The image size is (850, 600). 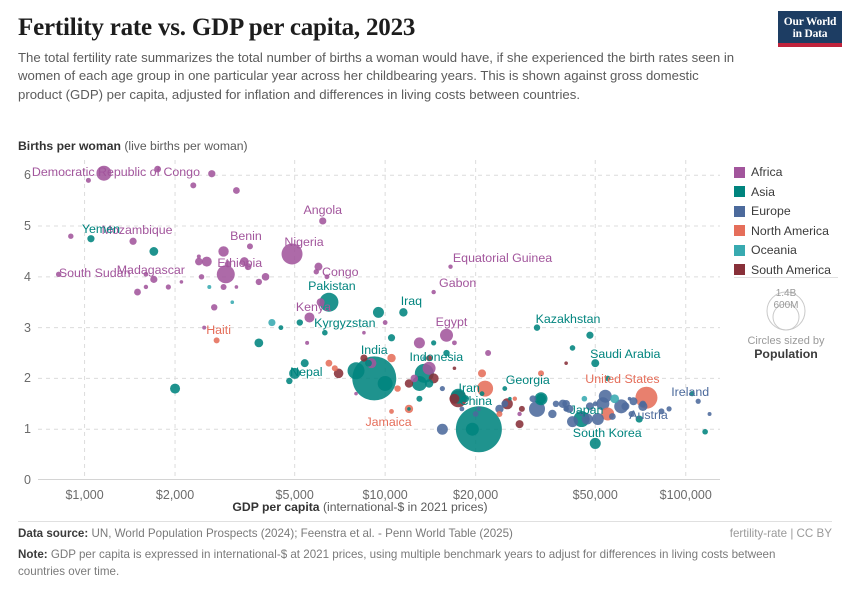 What do you see at coordinates (790, 231) in the screenshot?
I see `legend-item-north-america: North America` at bounding box center [790, 231].